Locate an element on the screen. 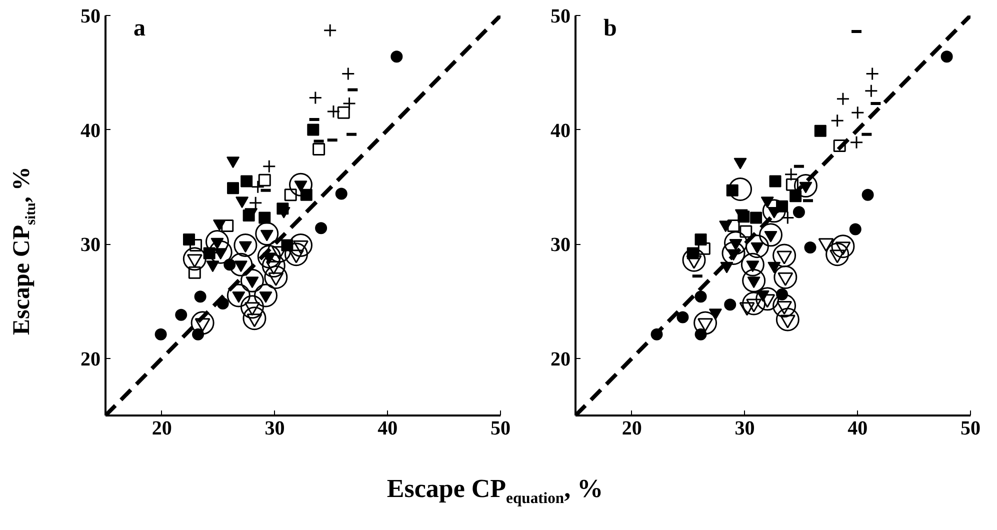  x-axis-title: Escape CP$_{equation}$, % is located at coordinates (495, 491).